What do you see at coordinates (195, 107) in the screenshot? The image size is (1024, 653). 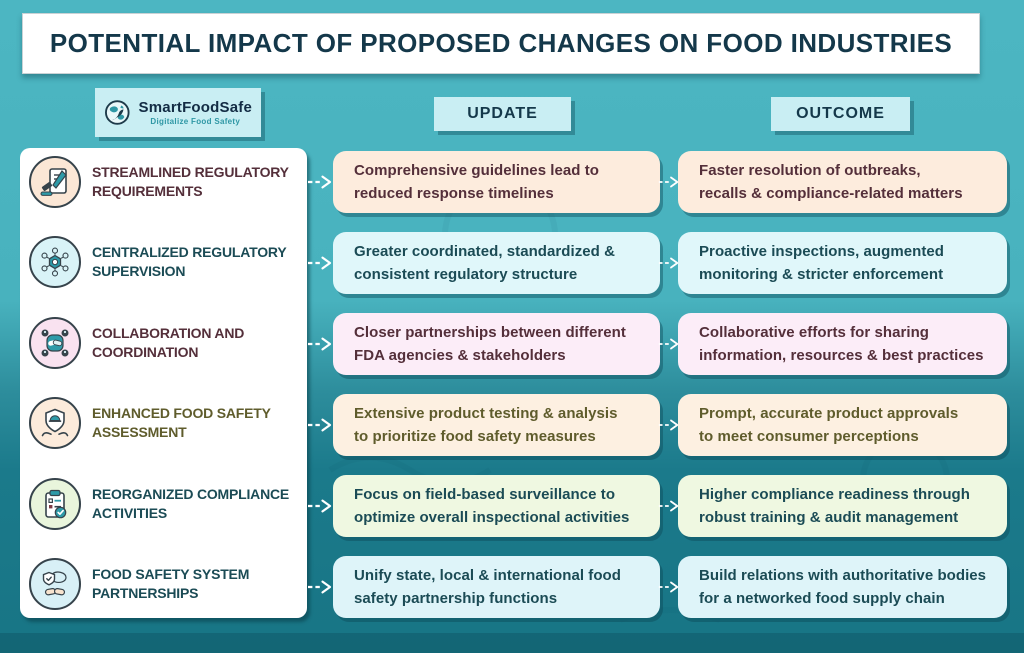 I see `brand-name: SmartFoodSafe` at bounding box center [195, 107].